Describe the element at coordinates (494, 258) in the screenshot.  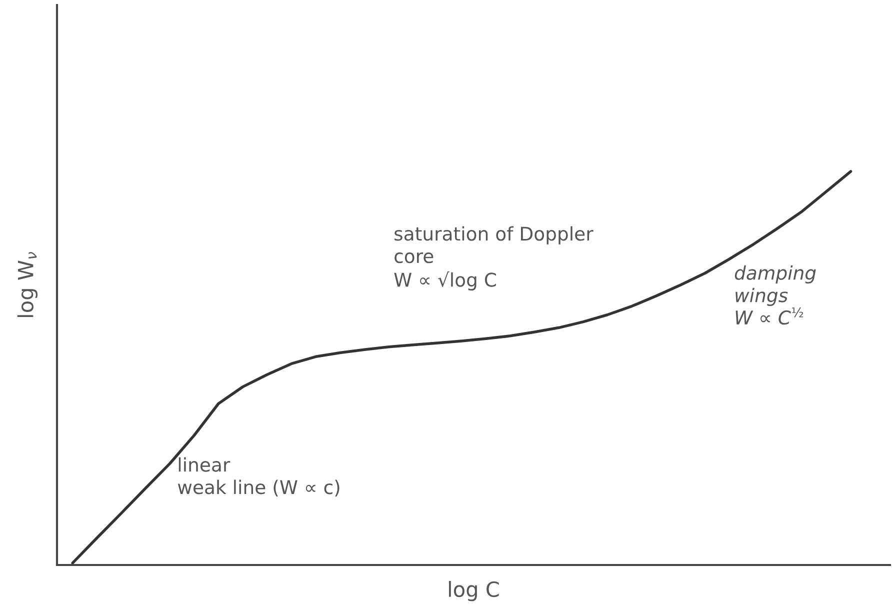
I see `annotation: saturation of Doppler core W ∝ √log C` at that location.